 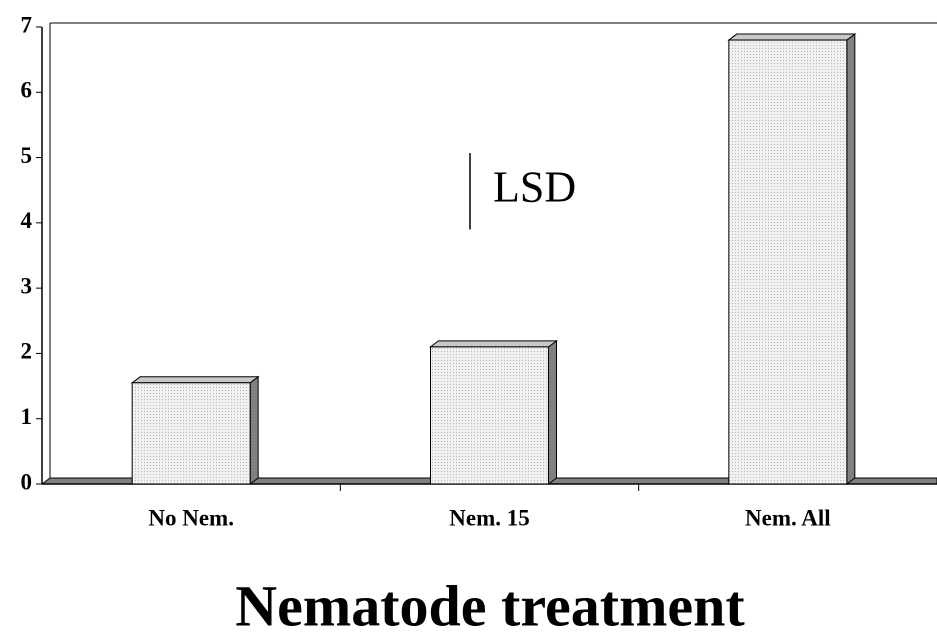 What do you see at coordinates (27, 24) in the screenshot?
I see `y-tick-label: 7` at bounding box center [27, 24].